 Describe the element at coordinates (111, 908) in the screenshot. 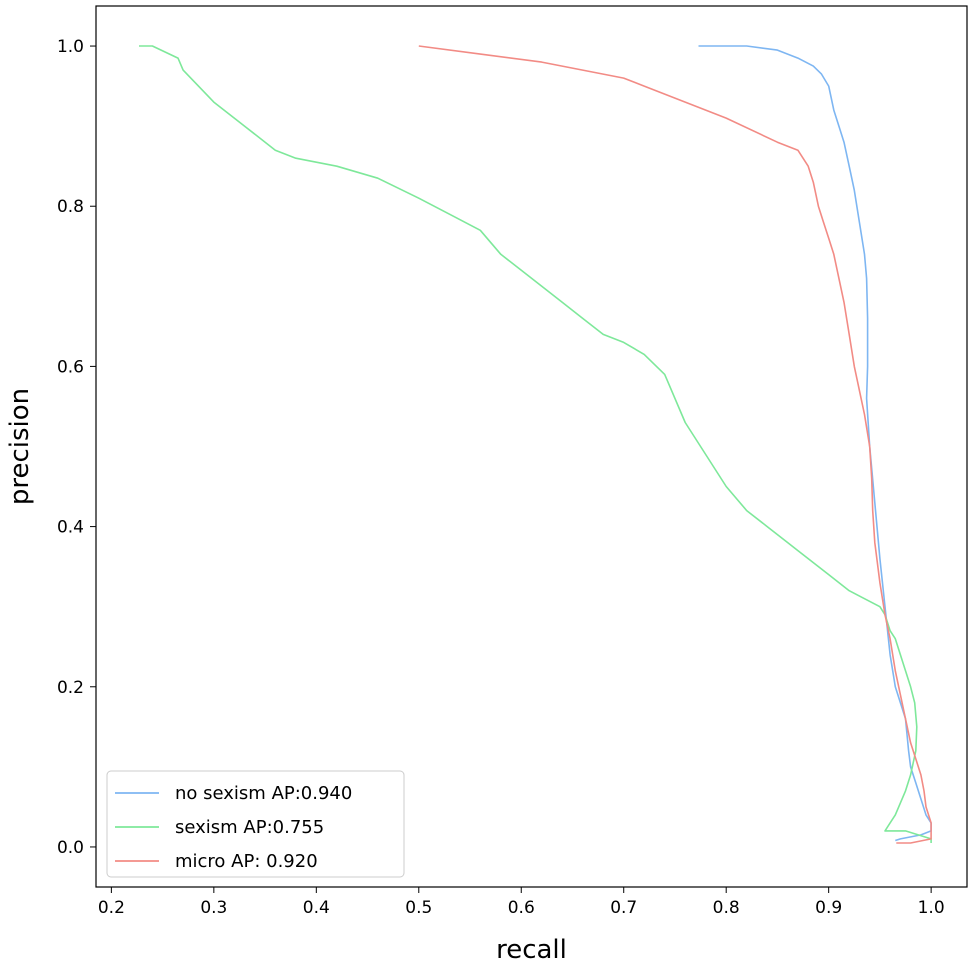

I see `x-tick-label: 0.2` at that location.